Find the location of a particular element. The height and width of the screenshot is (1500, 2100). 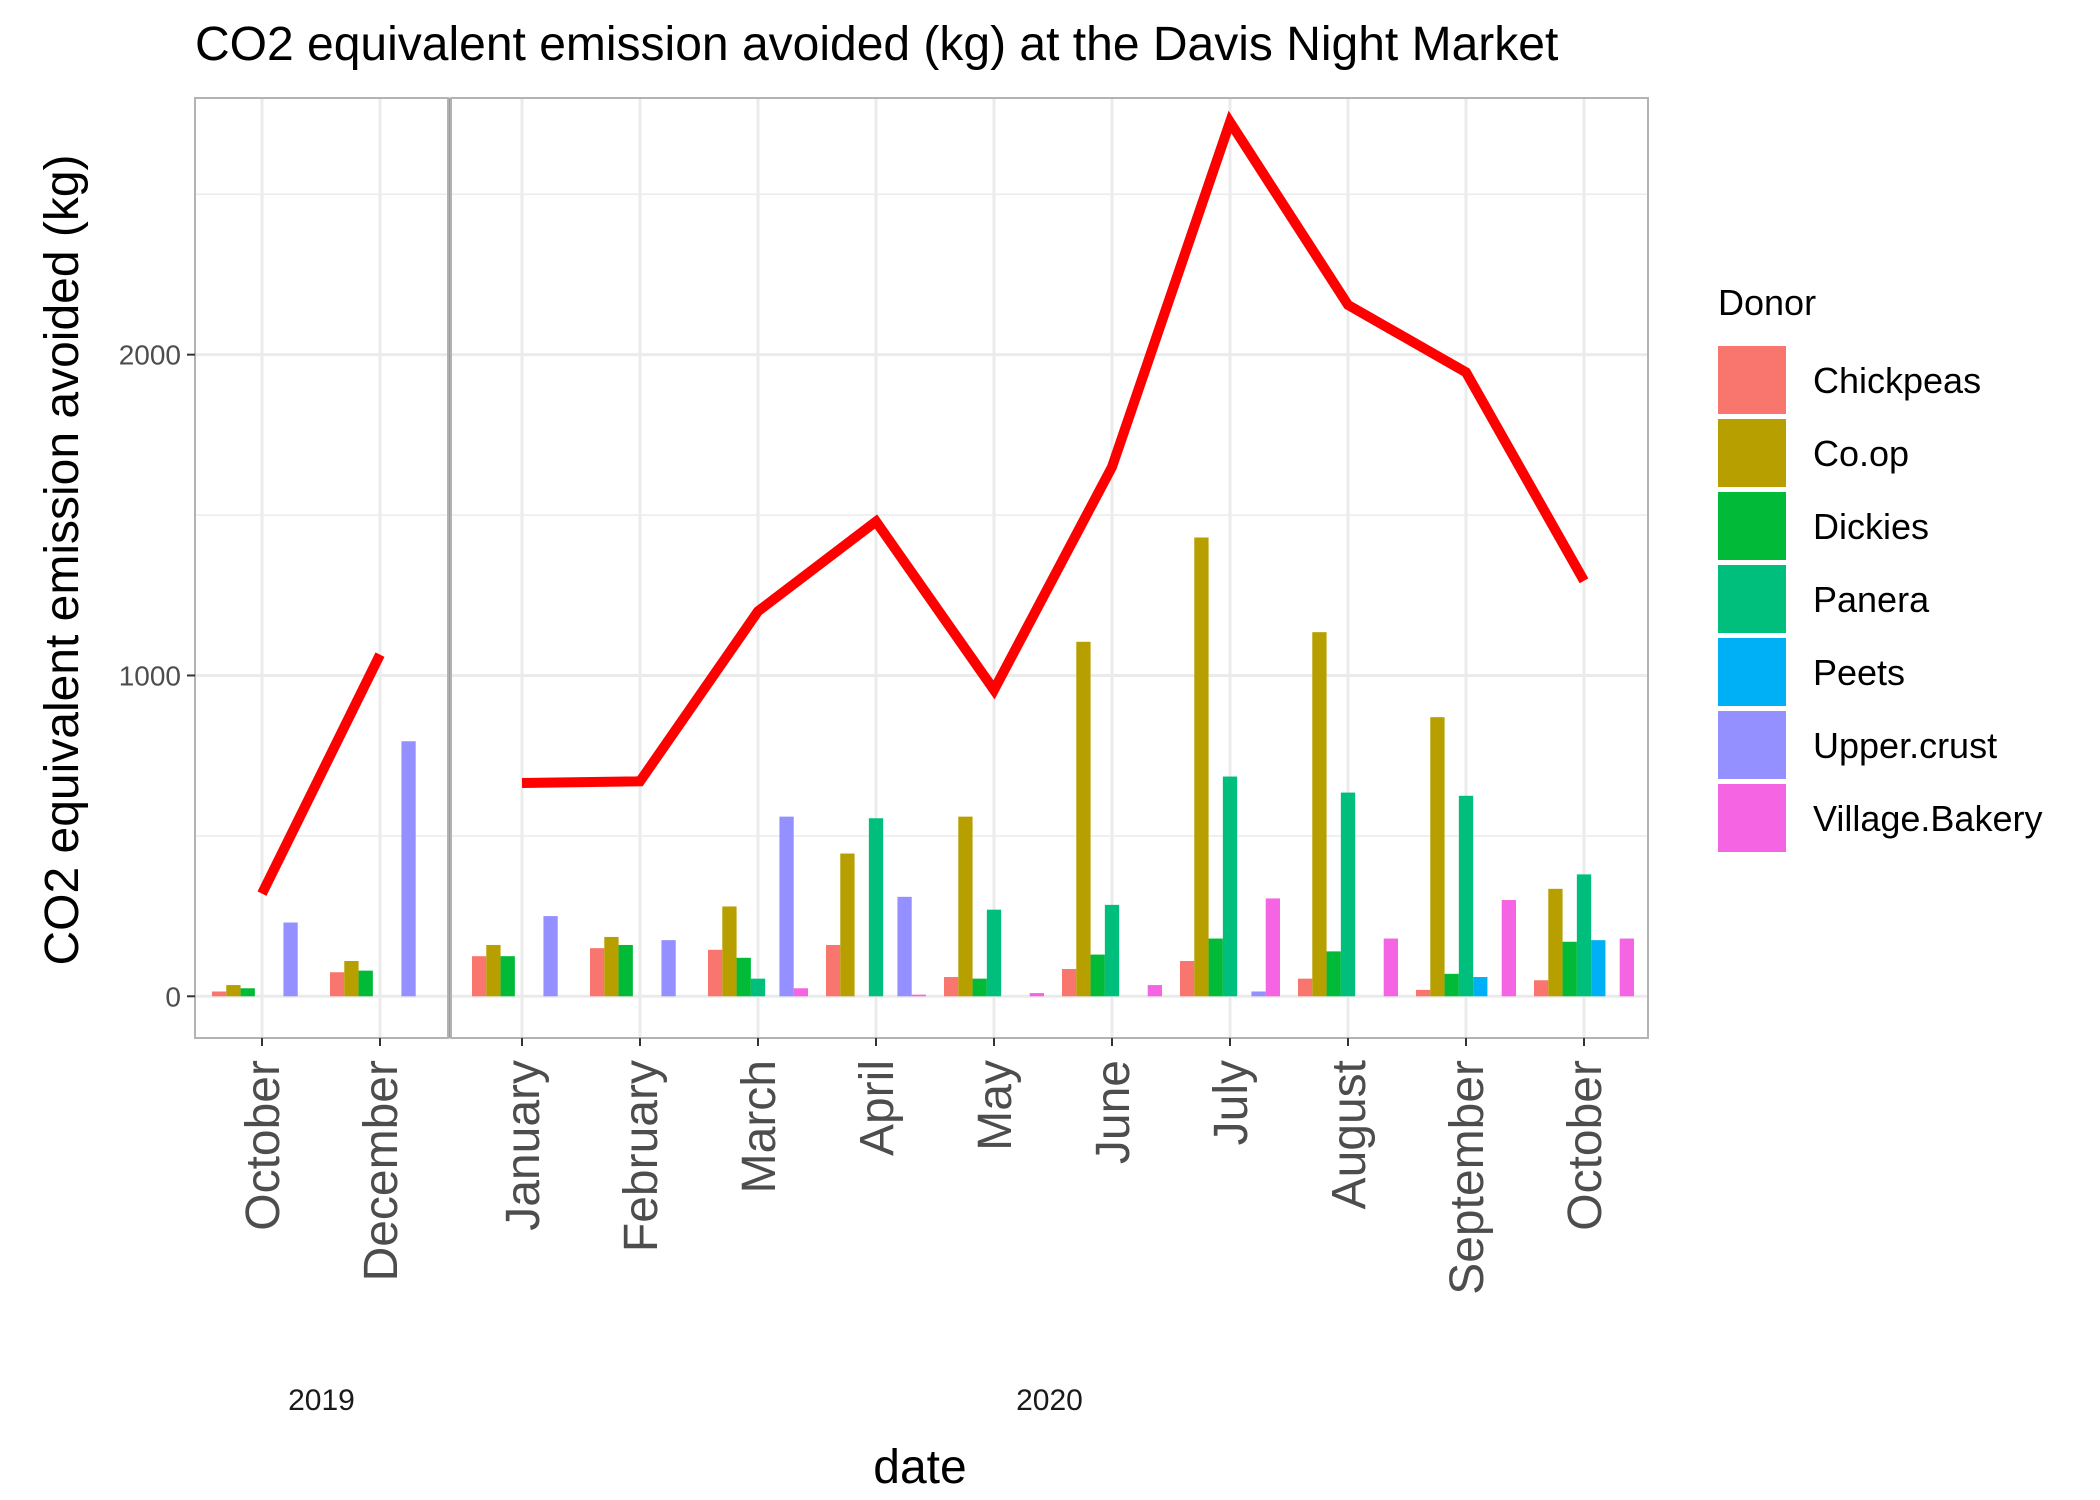

bar-Upper.crust-3 is located at coordinates (668, 968).